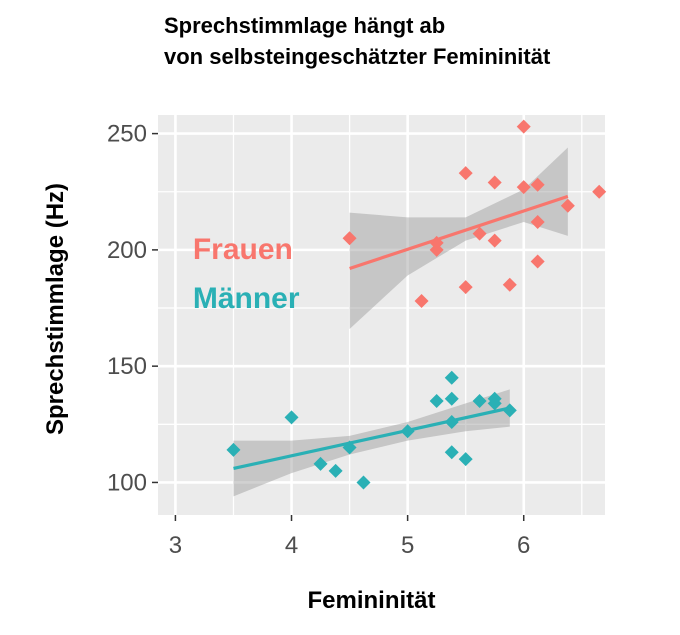 The image size is (680, 635). What do you see at coordinates (407, 545) in the screenshot?
I see `x-tick-label: 5` at bounding box center [407, 545].